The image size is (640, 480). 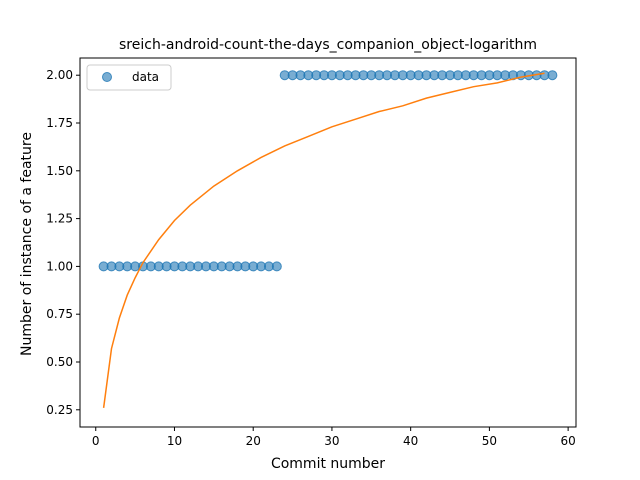 What do you see at coordinates (59, 123) in the screenshot?
I see `y-tick-label: 1.75` at bounding box center [59, 123].